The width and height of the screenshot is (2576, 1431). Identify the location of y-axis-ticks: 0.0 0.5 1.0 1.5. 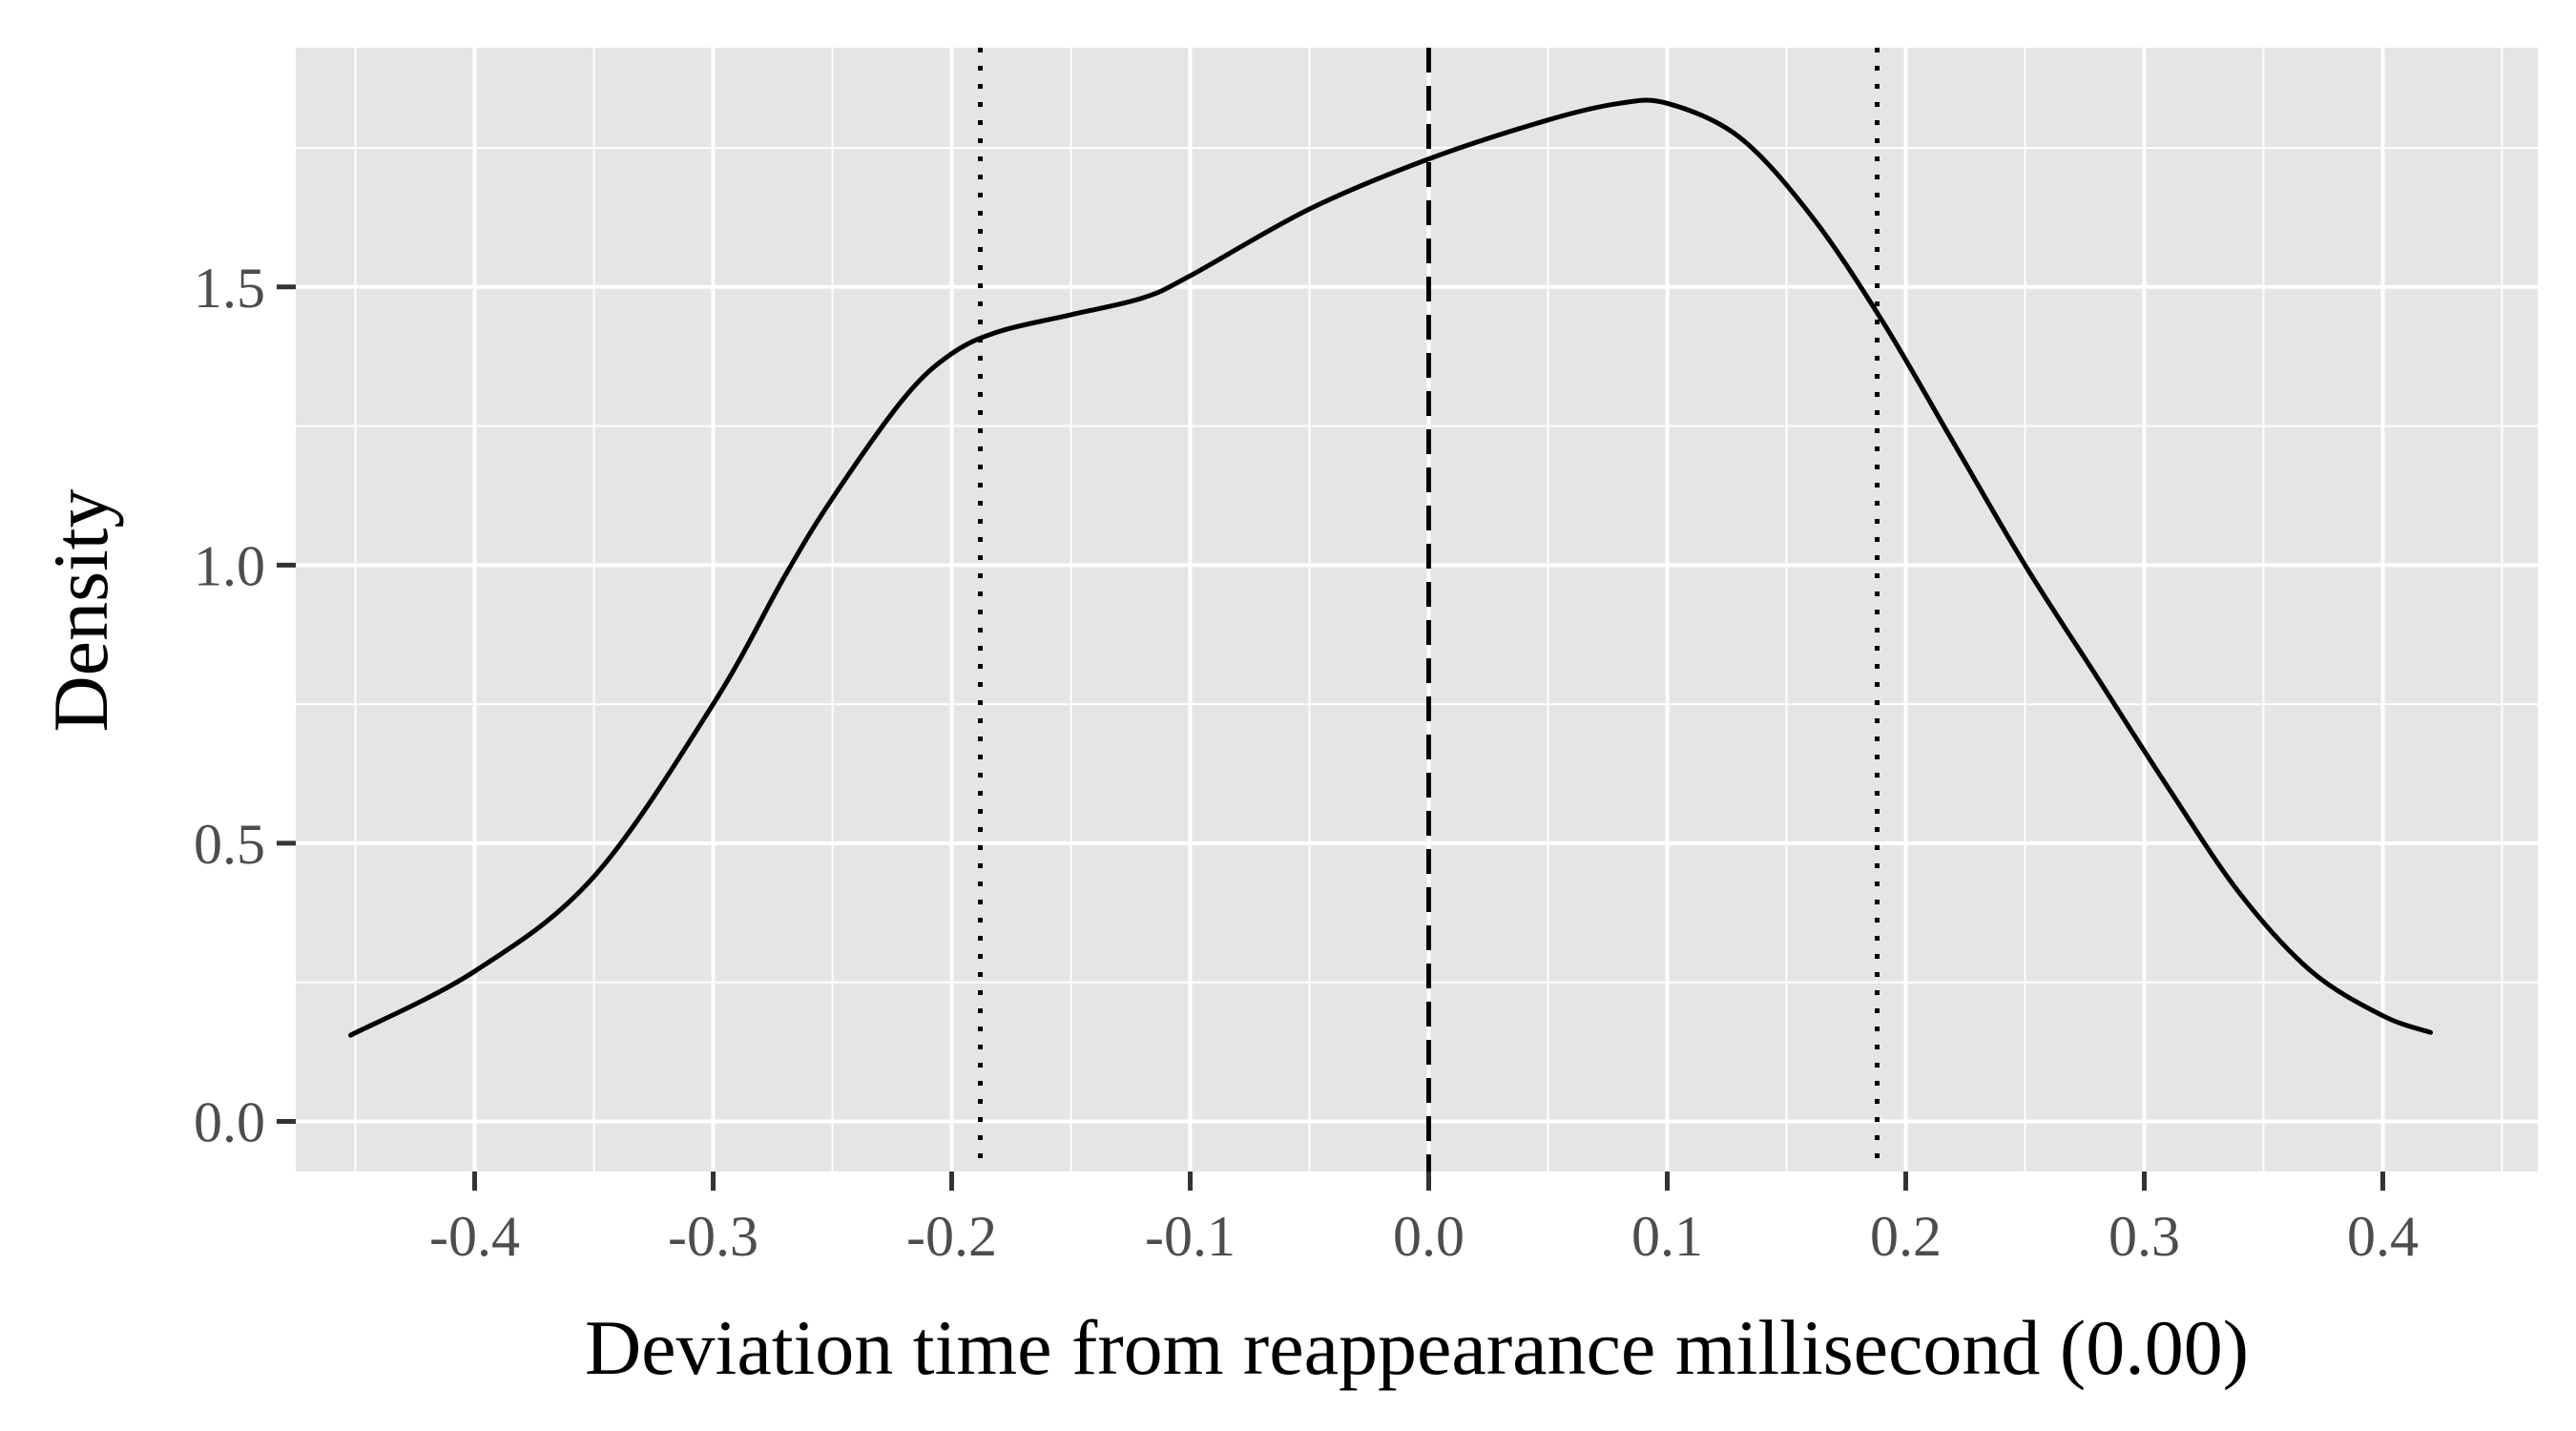
(245, 705).